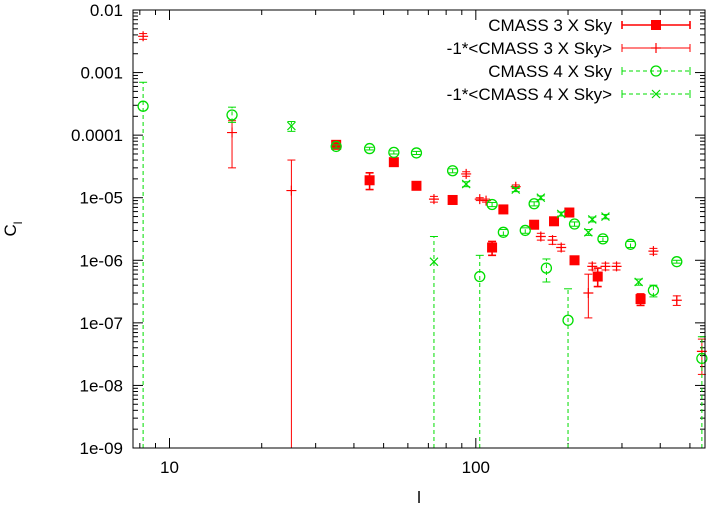  I want to click on y-tick-label: 0.0001, so click(97, 135).